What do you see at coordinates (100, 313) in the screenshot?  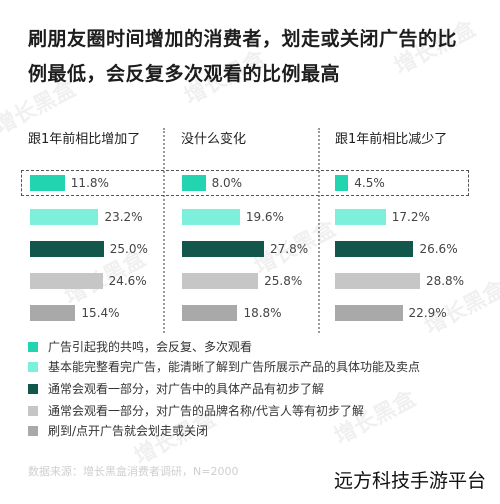 I see `bar-value-label: 15.4%` at bounding box center [100, 313].